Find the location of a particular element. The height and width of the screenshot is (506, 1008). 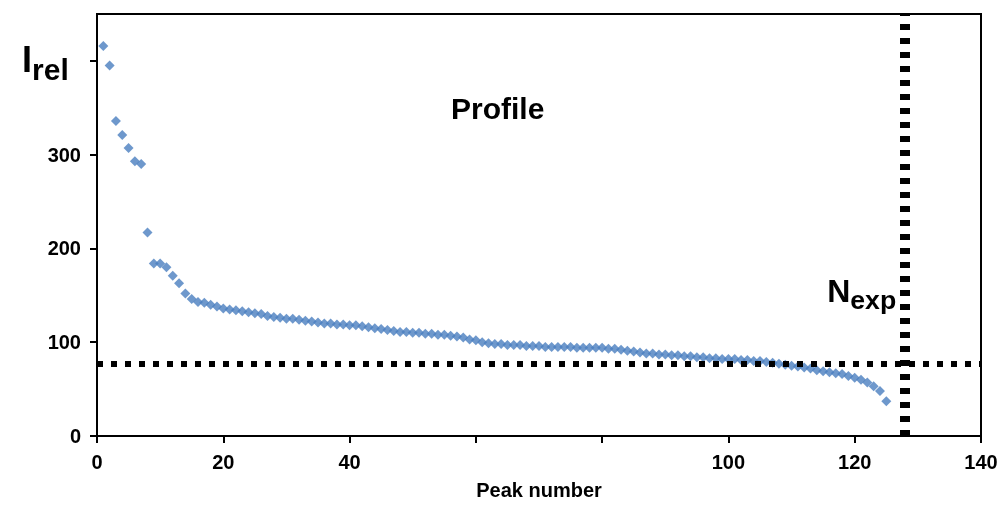

text: Profile is located at coordinates (498, 108).